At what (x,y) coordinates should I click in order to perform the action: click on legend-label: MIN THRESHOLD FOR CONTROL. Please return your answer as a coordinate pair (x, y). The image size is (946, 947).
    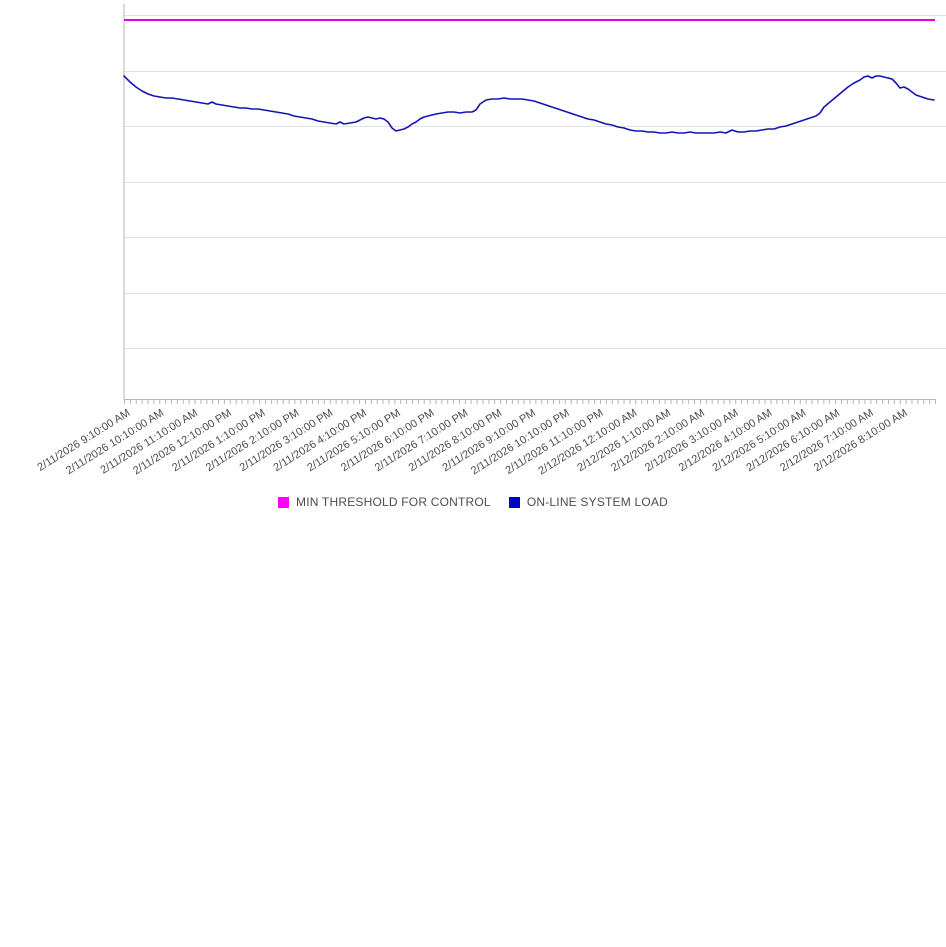
    Looking at the image, I should click on (393, 502).